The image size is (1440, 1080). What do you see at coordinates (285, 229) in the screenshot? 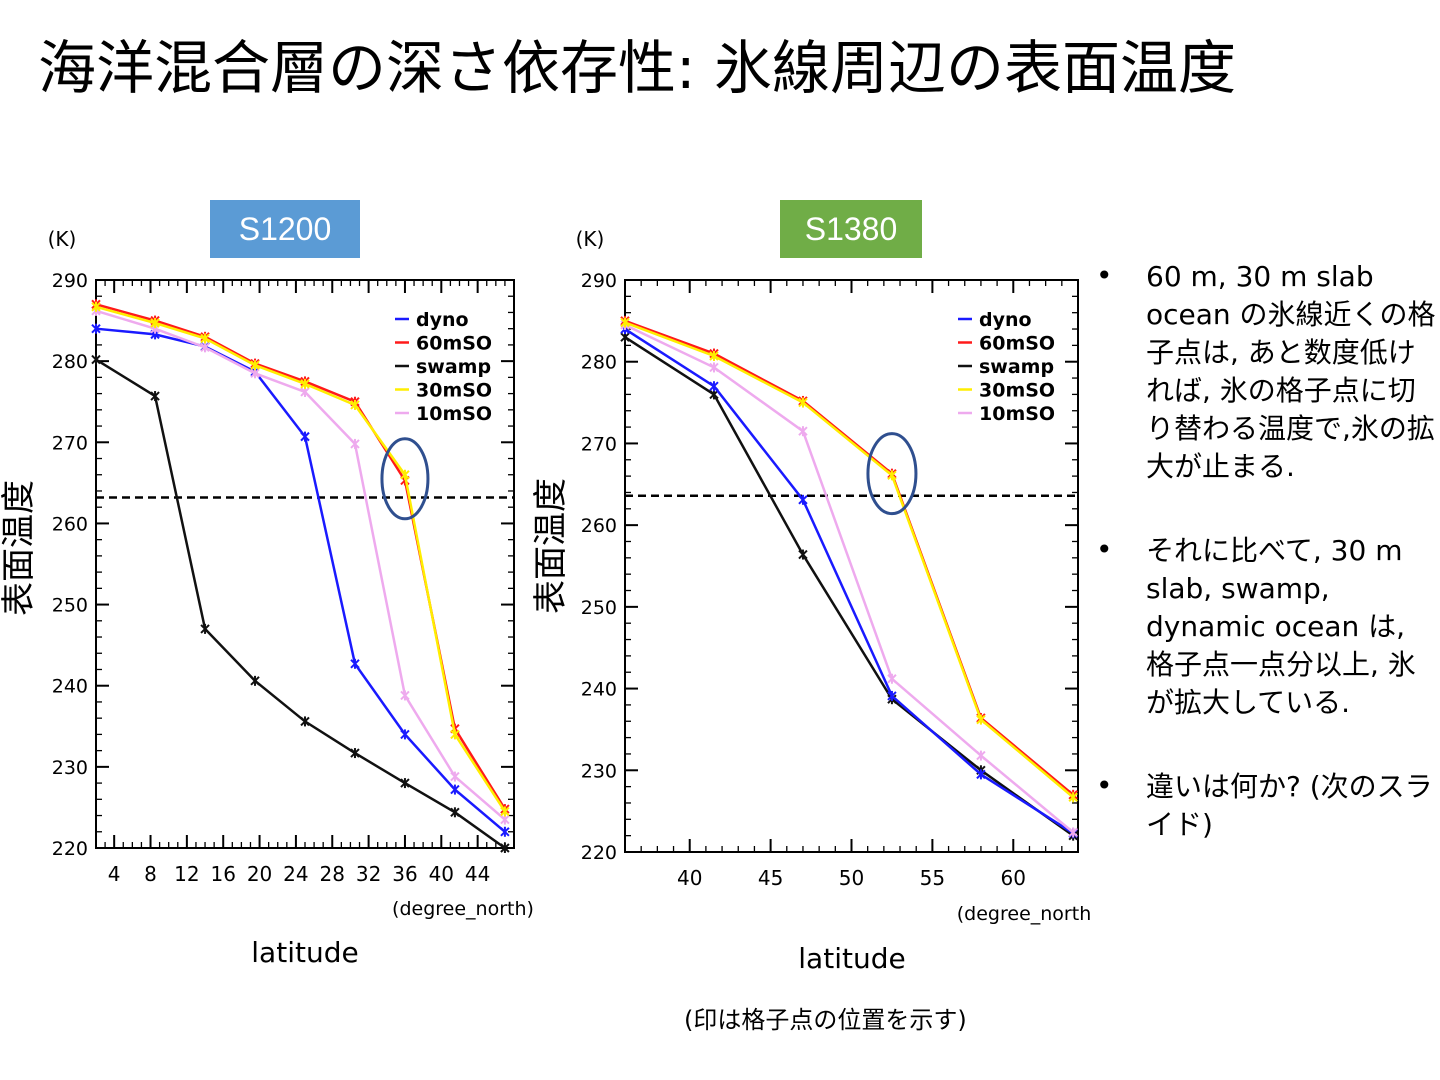
I see `badge-s1200: S1200` at bounding box center [285, 229].